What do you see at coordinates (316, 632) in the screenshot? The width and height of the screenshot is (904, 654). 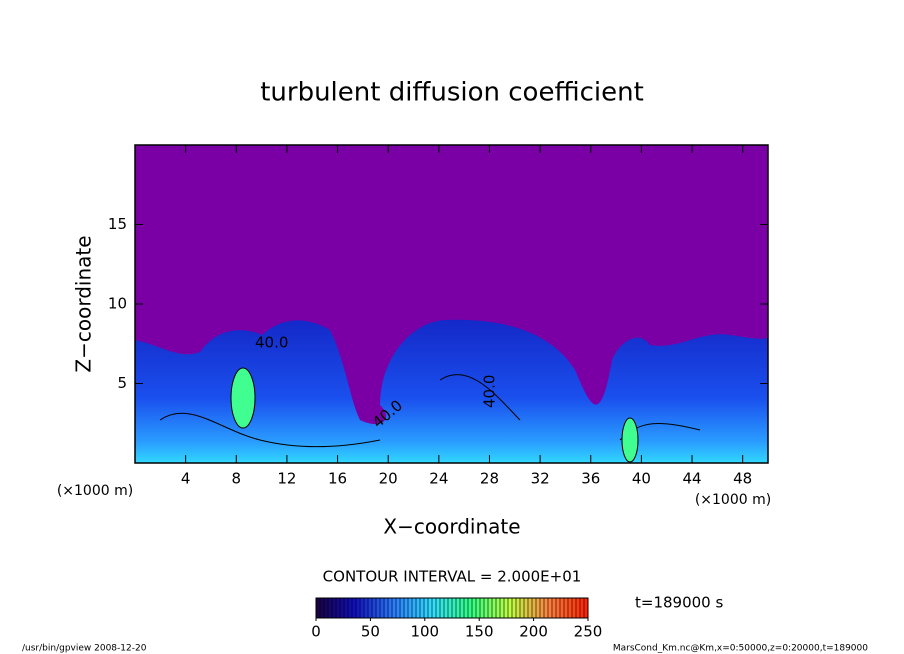 I see `colorbar-tick-label: 0` at bounding box center [316, 632].